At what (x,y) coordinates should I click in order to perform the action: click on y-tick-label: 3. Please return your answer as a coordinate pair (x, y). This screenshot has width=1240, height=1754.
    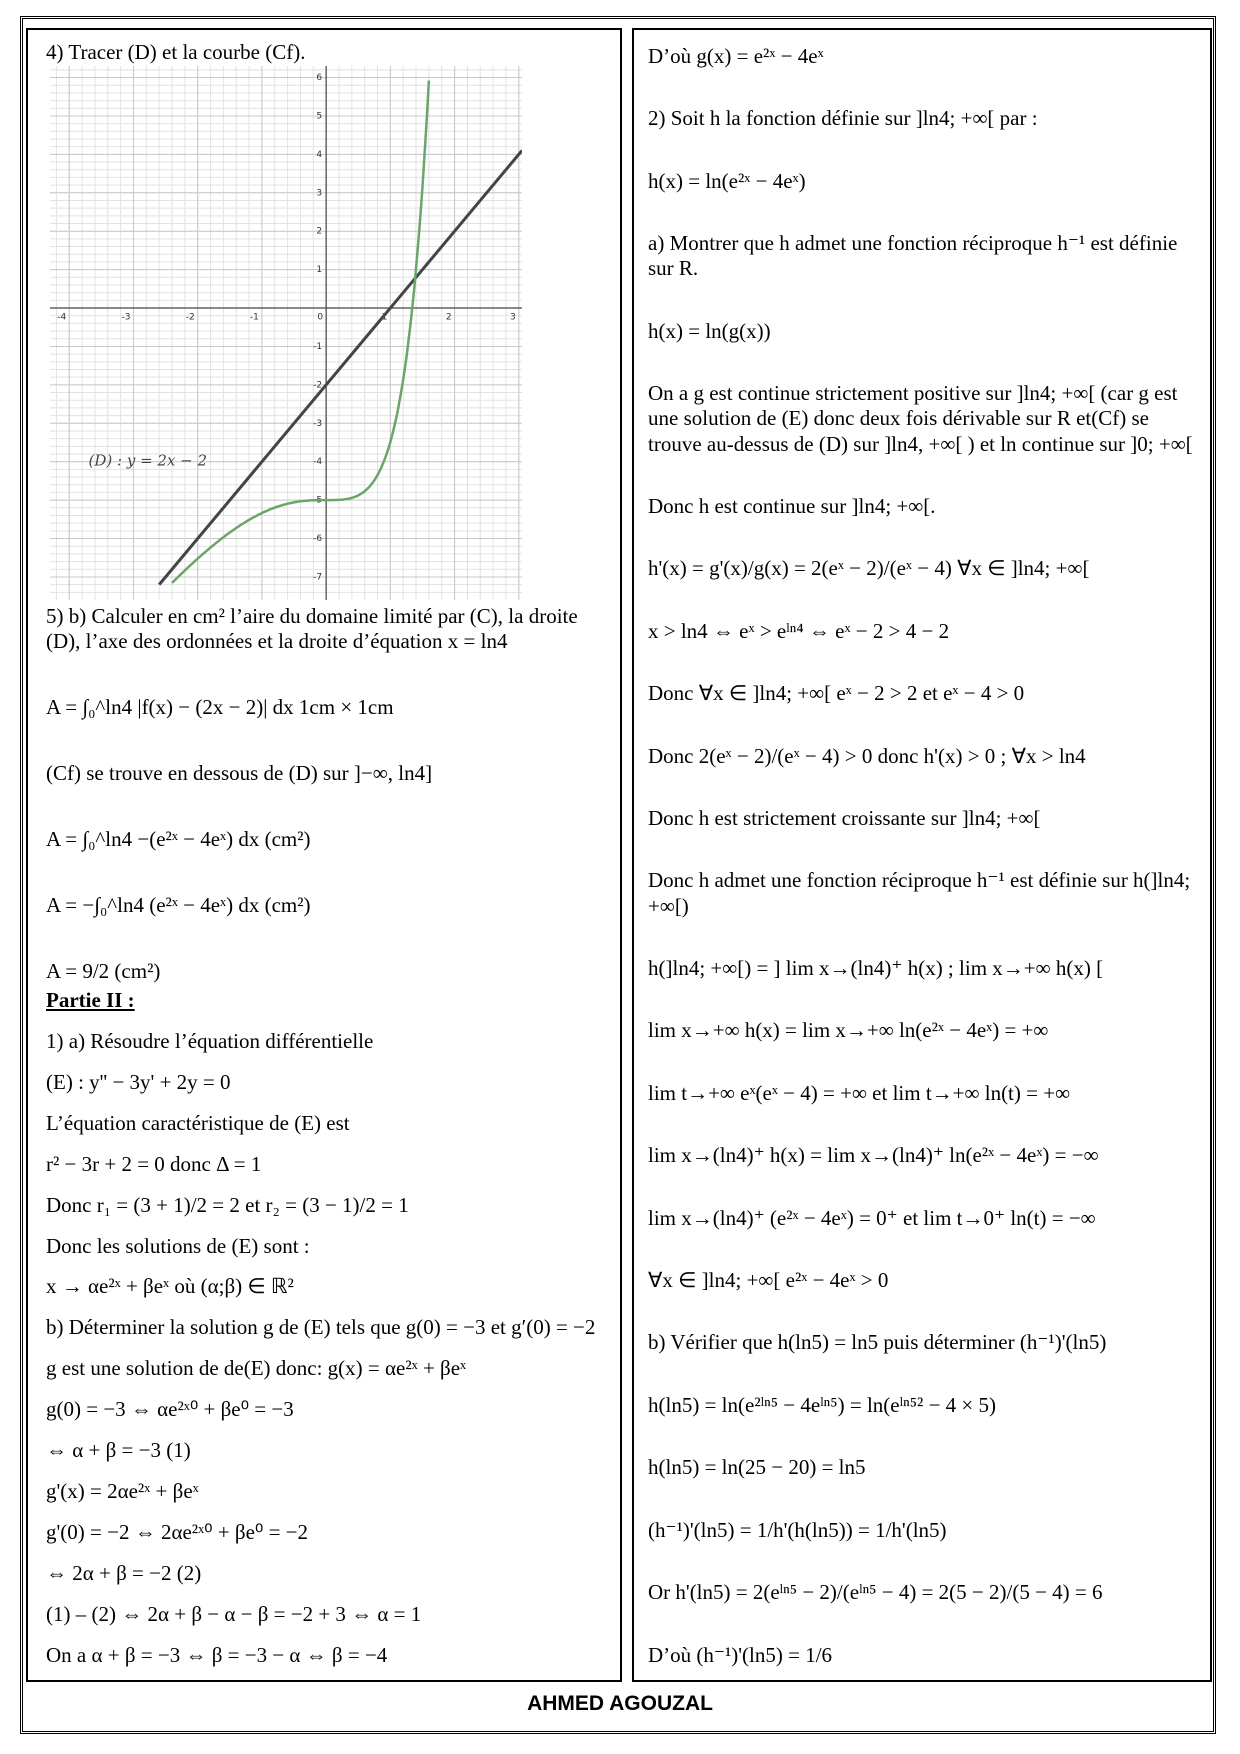
    Looking at the image, I should click on (319, 193).